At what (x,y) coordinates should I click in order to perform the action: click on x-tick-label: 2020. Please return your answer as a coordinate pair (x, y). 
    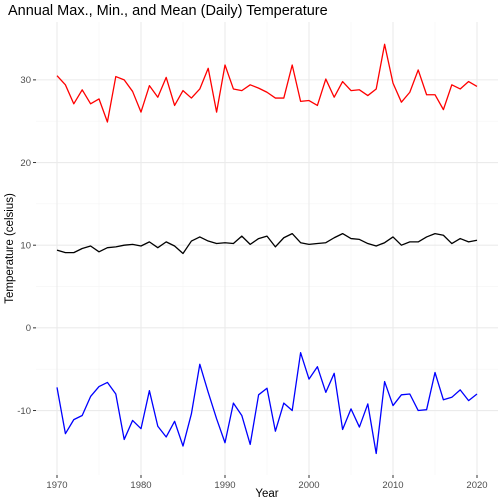
    Looking at the image, I should click on (476, 485).